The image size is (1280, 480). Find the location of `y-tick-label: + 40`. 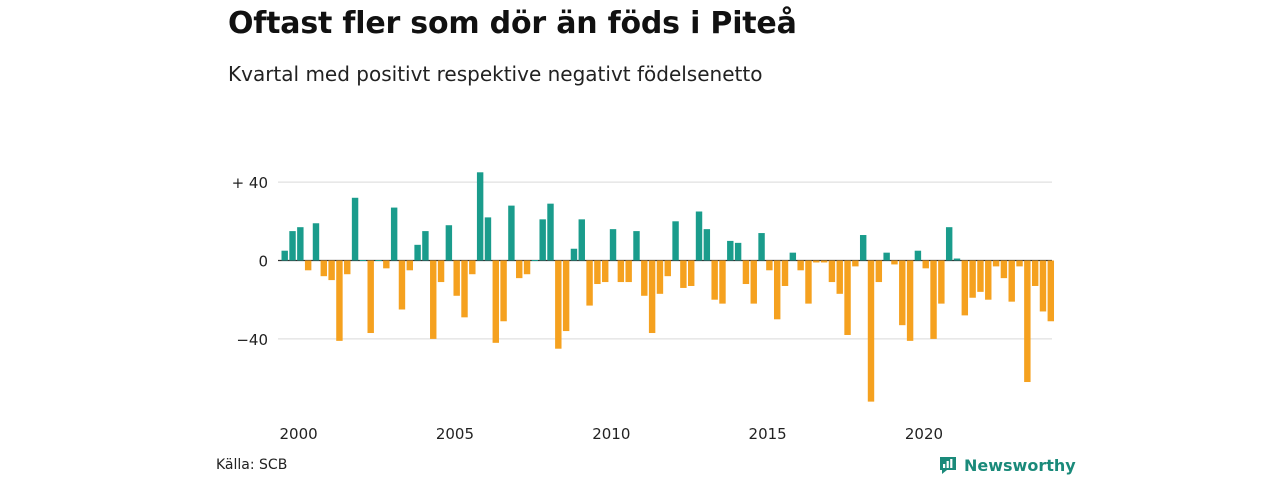

y-tick-label: + 40 is located at coordinates (250, 183).